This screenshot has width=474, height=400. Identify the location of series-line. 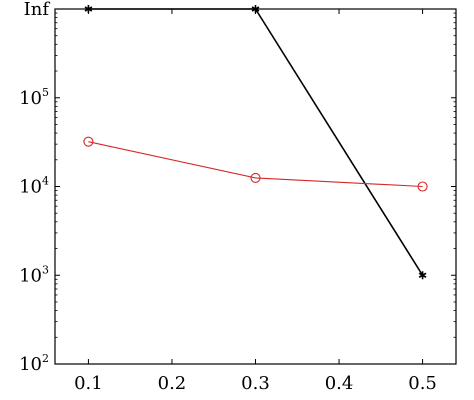
(255, 164).